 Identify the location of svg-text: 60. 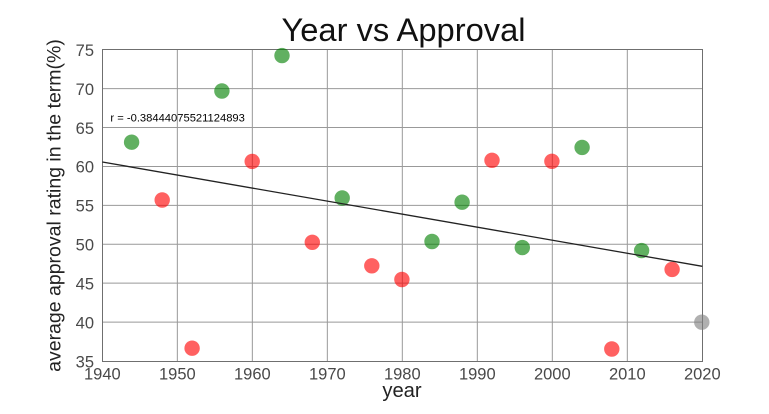
(85, 168).